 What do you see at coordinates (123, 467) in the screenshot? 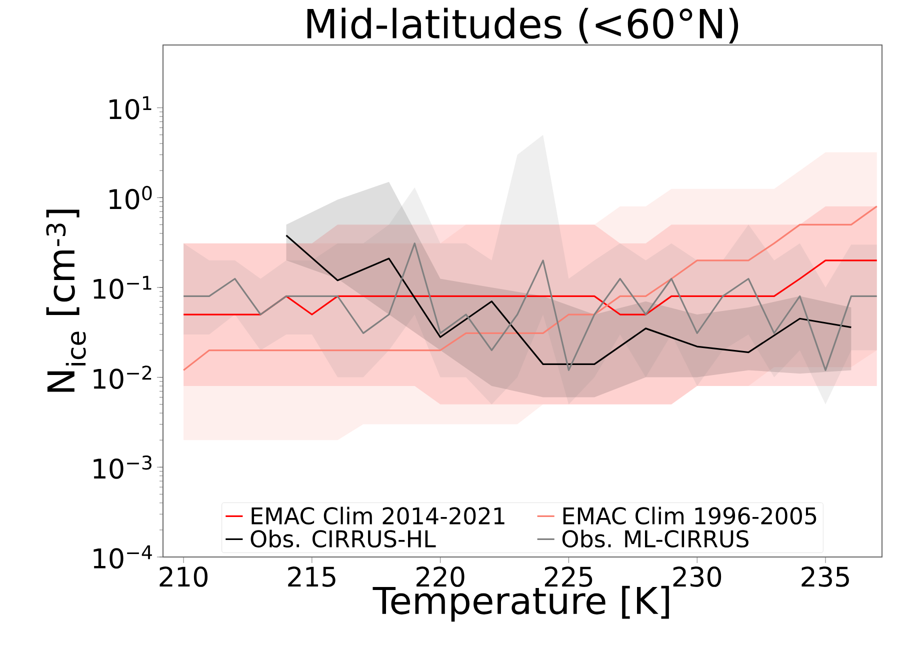
I see `y-tick-label: 10$^{−3}$` at bounding box center [123, 467].